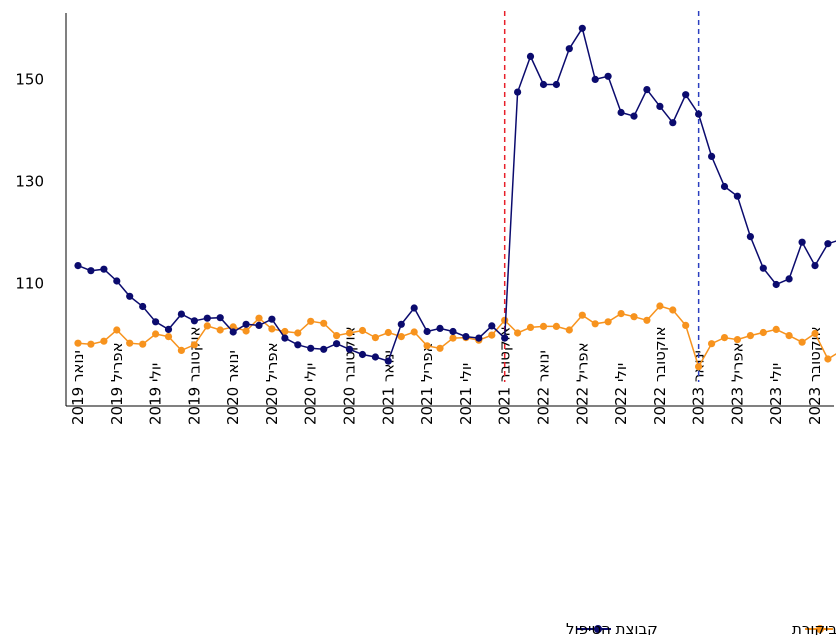  What do you see at coordinates (815, 375) in the screenshot?
I see `x-tick-label: אוקטובר 2023` at bounding box center [815, 375].